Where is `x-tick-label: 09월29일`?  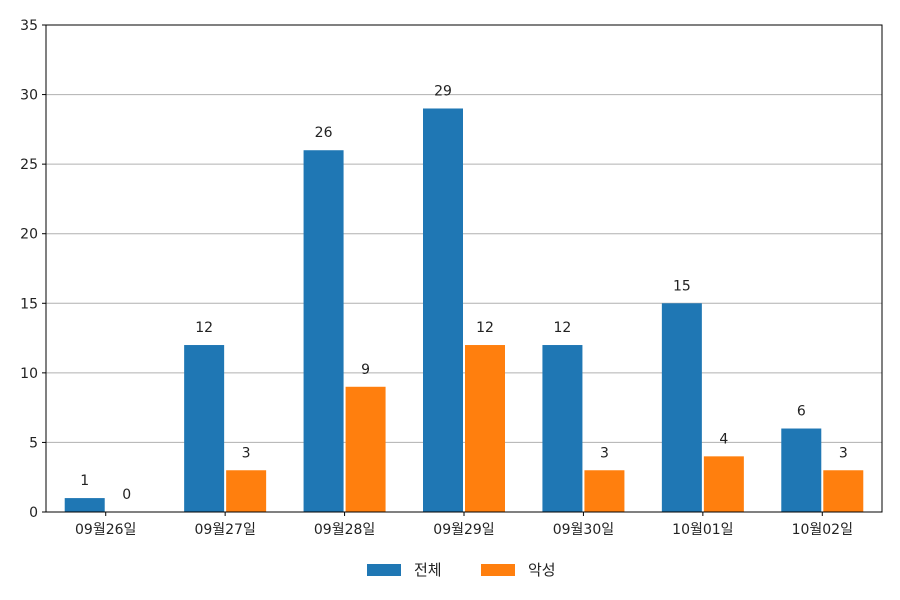 x-tick-label: 09월29일 is located at coordinates (463, 530).